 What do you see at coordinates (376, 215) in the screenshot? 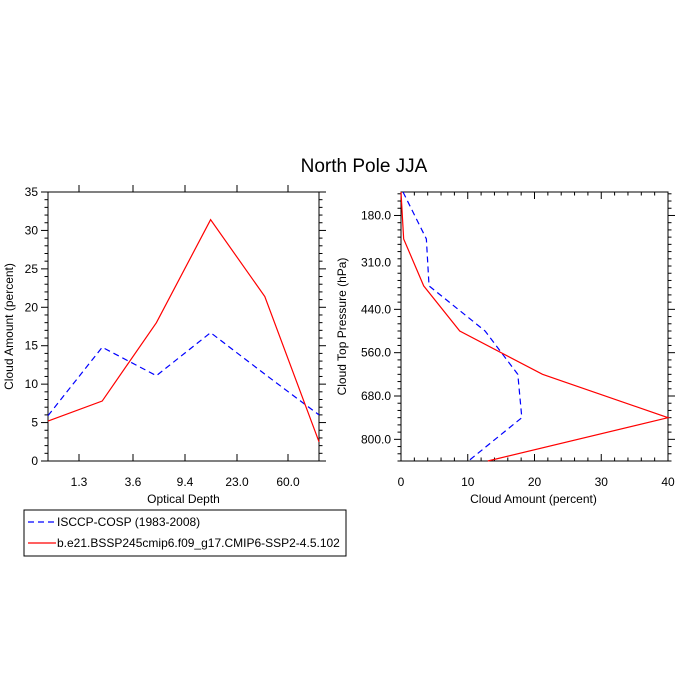
I see `y-tick-label-right-panel: 180.0` at bounding box center [376, 215].